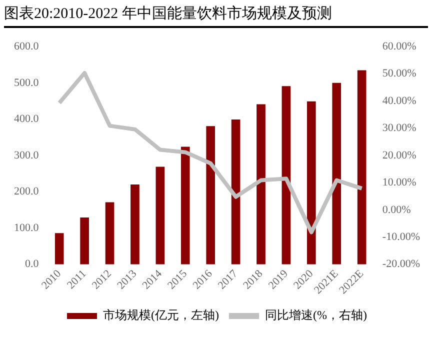  Describe the element at coordinates (27, 228) in the screenshot. I see `y-tick-label: 100.0` at that location.